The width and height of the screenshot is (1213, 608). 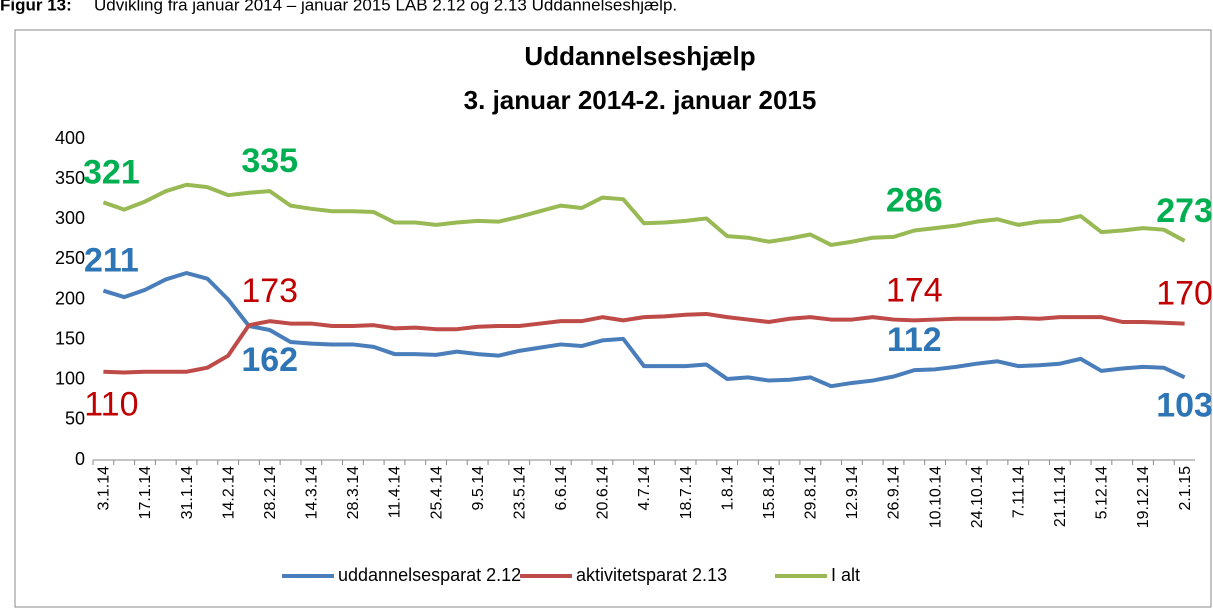 What do you see at coordinates (270, 492) in the screenshot?
I see `x-tick-label: 28.2.14` at bounding box center [270, 492].